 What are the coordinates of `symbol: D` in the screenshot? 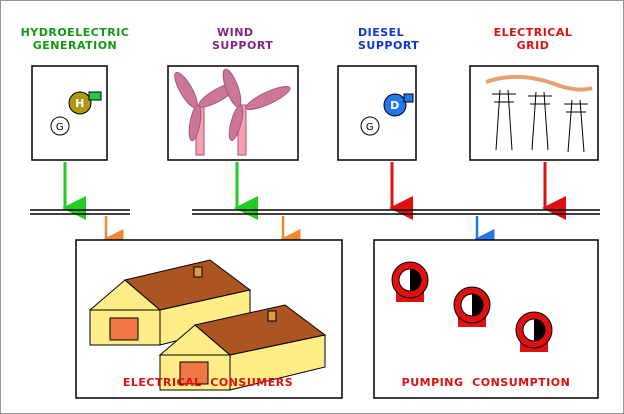 It's located at (395, 105).